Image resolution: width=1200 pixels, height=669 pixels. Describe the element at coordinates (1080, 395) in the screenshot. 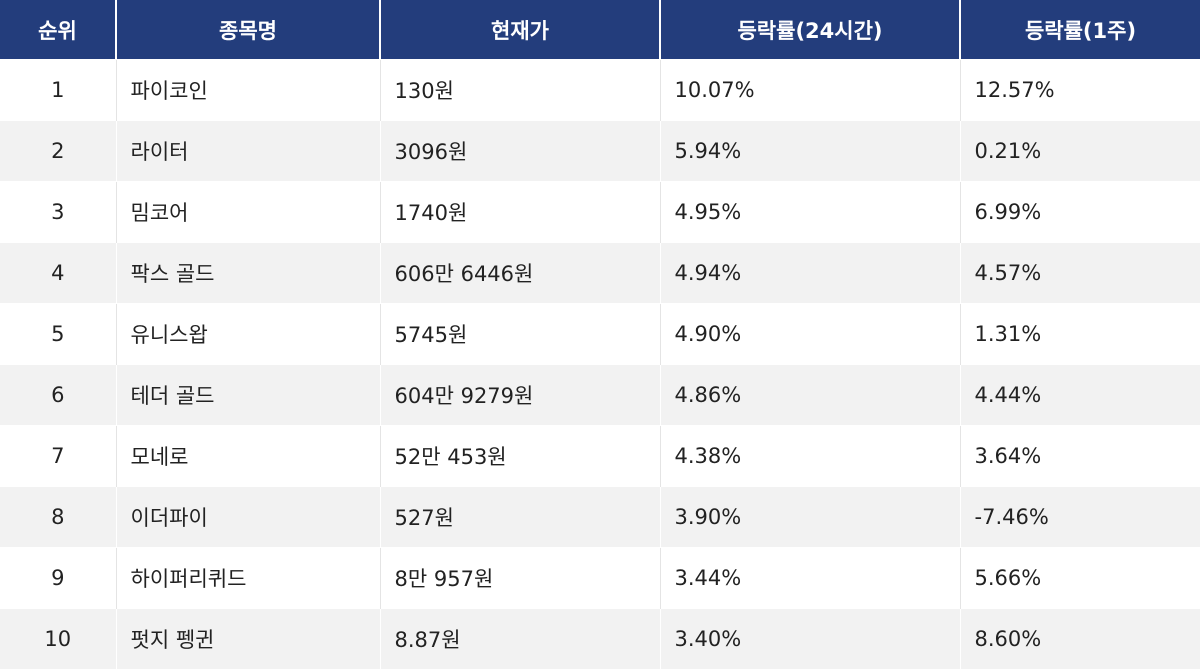

I see `table-cell: 4.44%` at that location.